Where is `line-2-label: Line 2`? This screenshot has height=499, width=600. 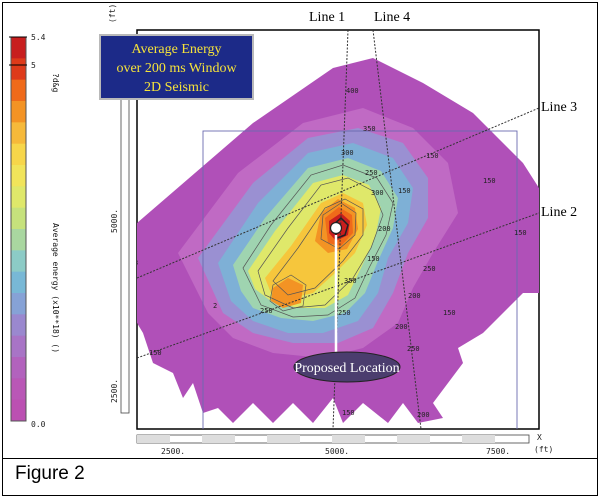
line-2-label: Line 2 is located at coordinates (559, 212).